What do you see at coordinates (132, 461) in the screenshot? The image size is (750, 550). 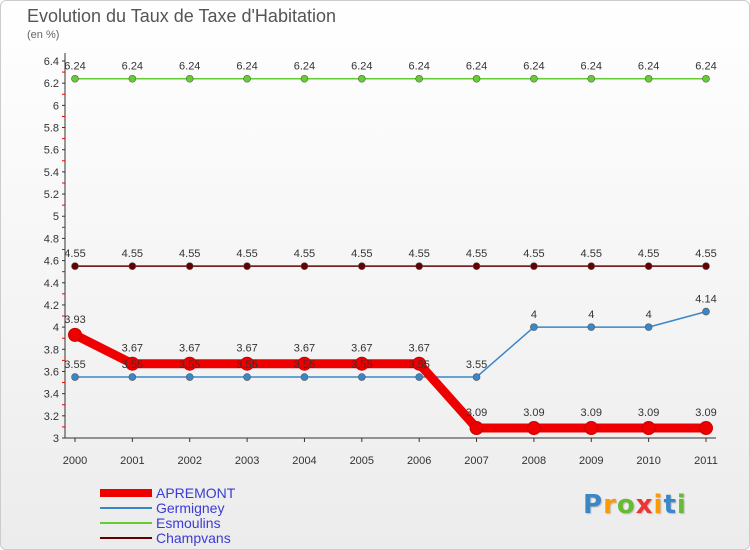 I see `x-tick-label: 2001` at bounding box center [132, 461].